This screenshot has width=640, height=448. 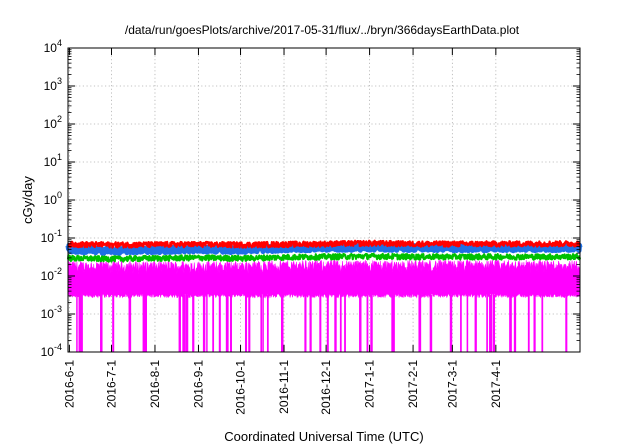 I want to click on y-tick-label: 10¹, so click(x=53, y=160).